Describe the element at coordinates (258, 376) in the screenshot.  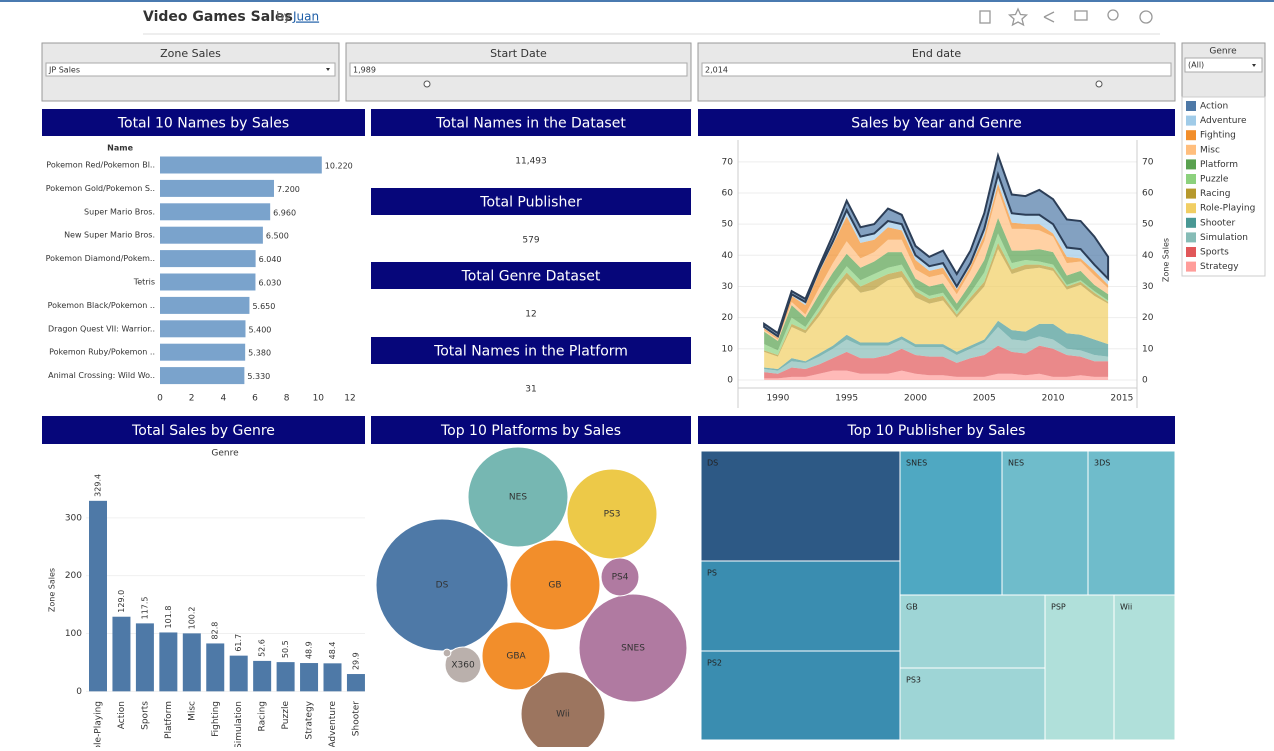
I see `data-label: 5.330` at that location.